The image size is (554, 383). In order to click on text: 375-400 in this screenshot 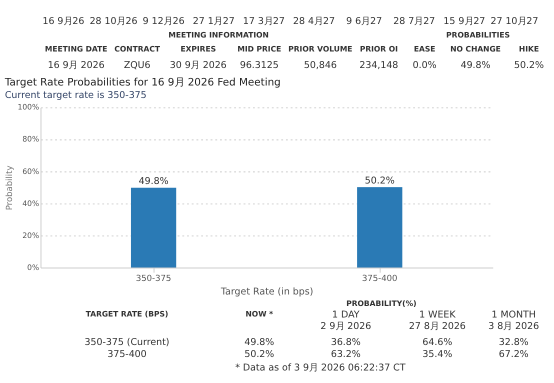, I will do `click(127, 354)`.